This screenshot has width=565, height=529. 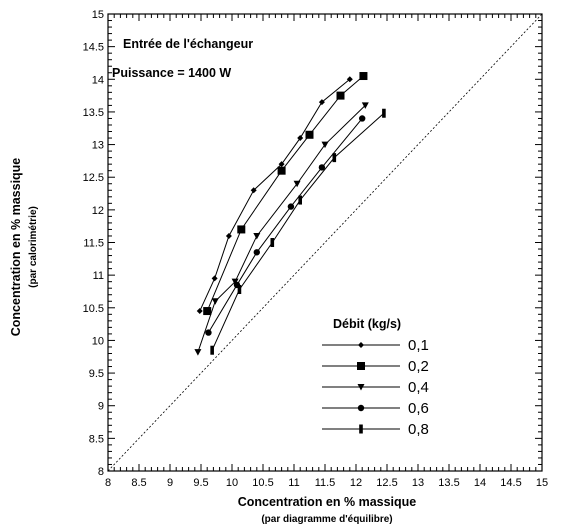 What do you see at coordinates (138, 483) in the screenshot?
I see `x-tick-label: 8.5` at bounding box center [138, 483].